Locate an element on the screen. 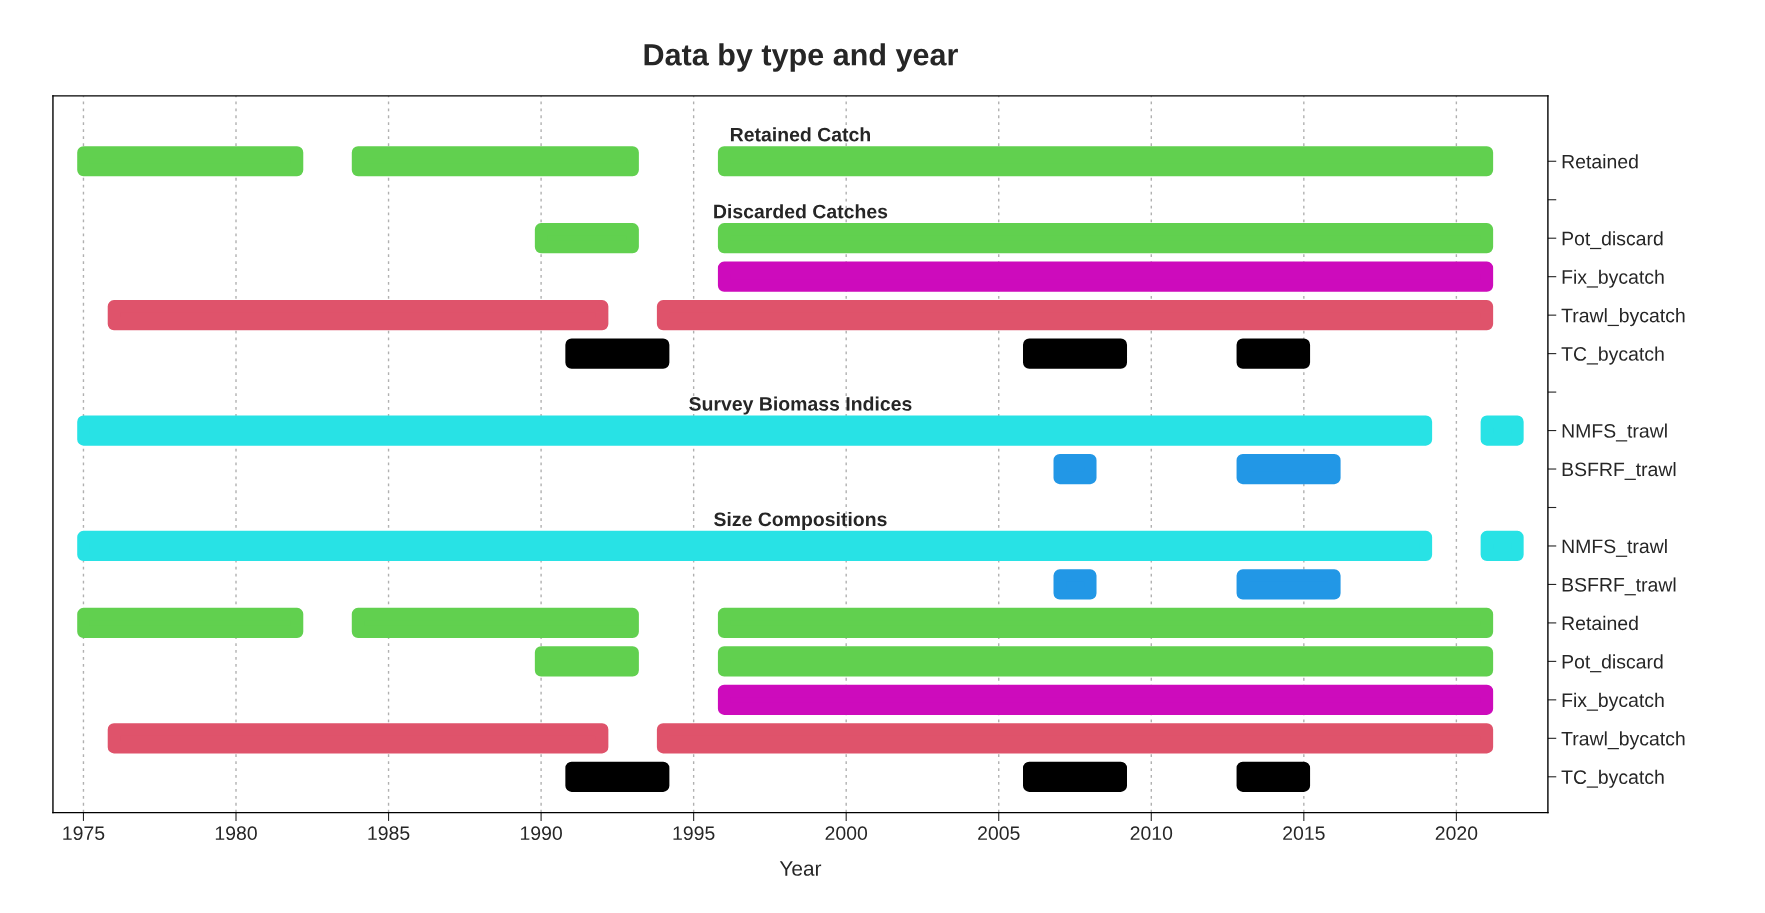 This screenshot has height=913, width=1765. annotation: Discarded Catches is located at coordinates (801, 211).